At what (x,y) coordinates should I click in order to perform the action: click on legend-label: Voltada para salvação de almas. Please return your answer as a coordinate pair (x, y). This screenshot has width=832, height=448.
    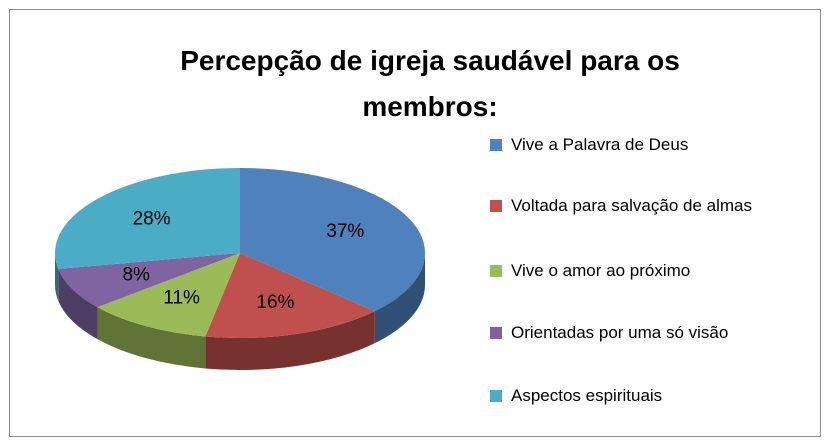
    Looking at the image, I should click on (631, 205).